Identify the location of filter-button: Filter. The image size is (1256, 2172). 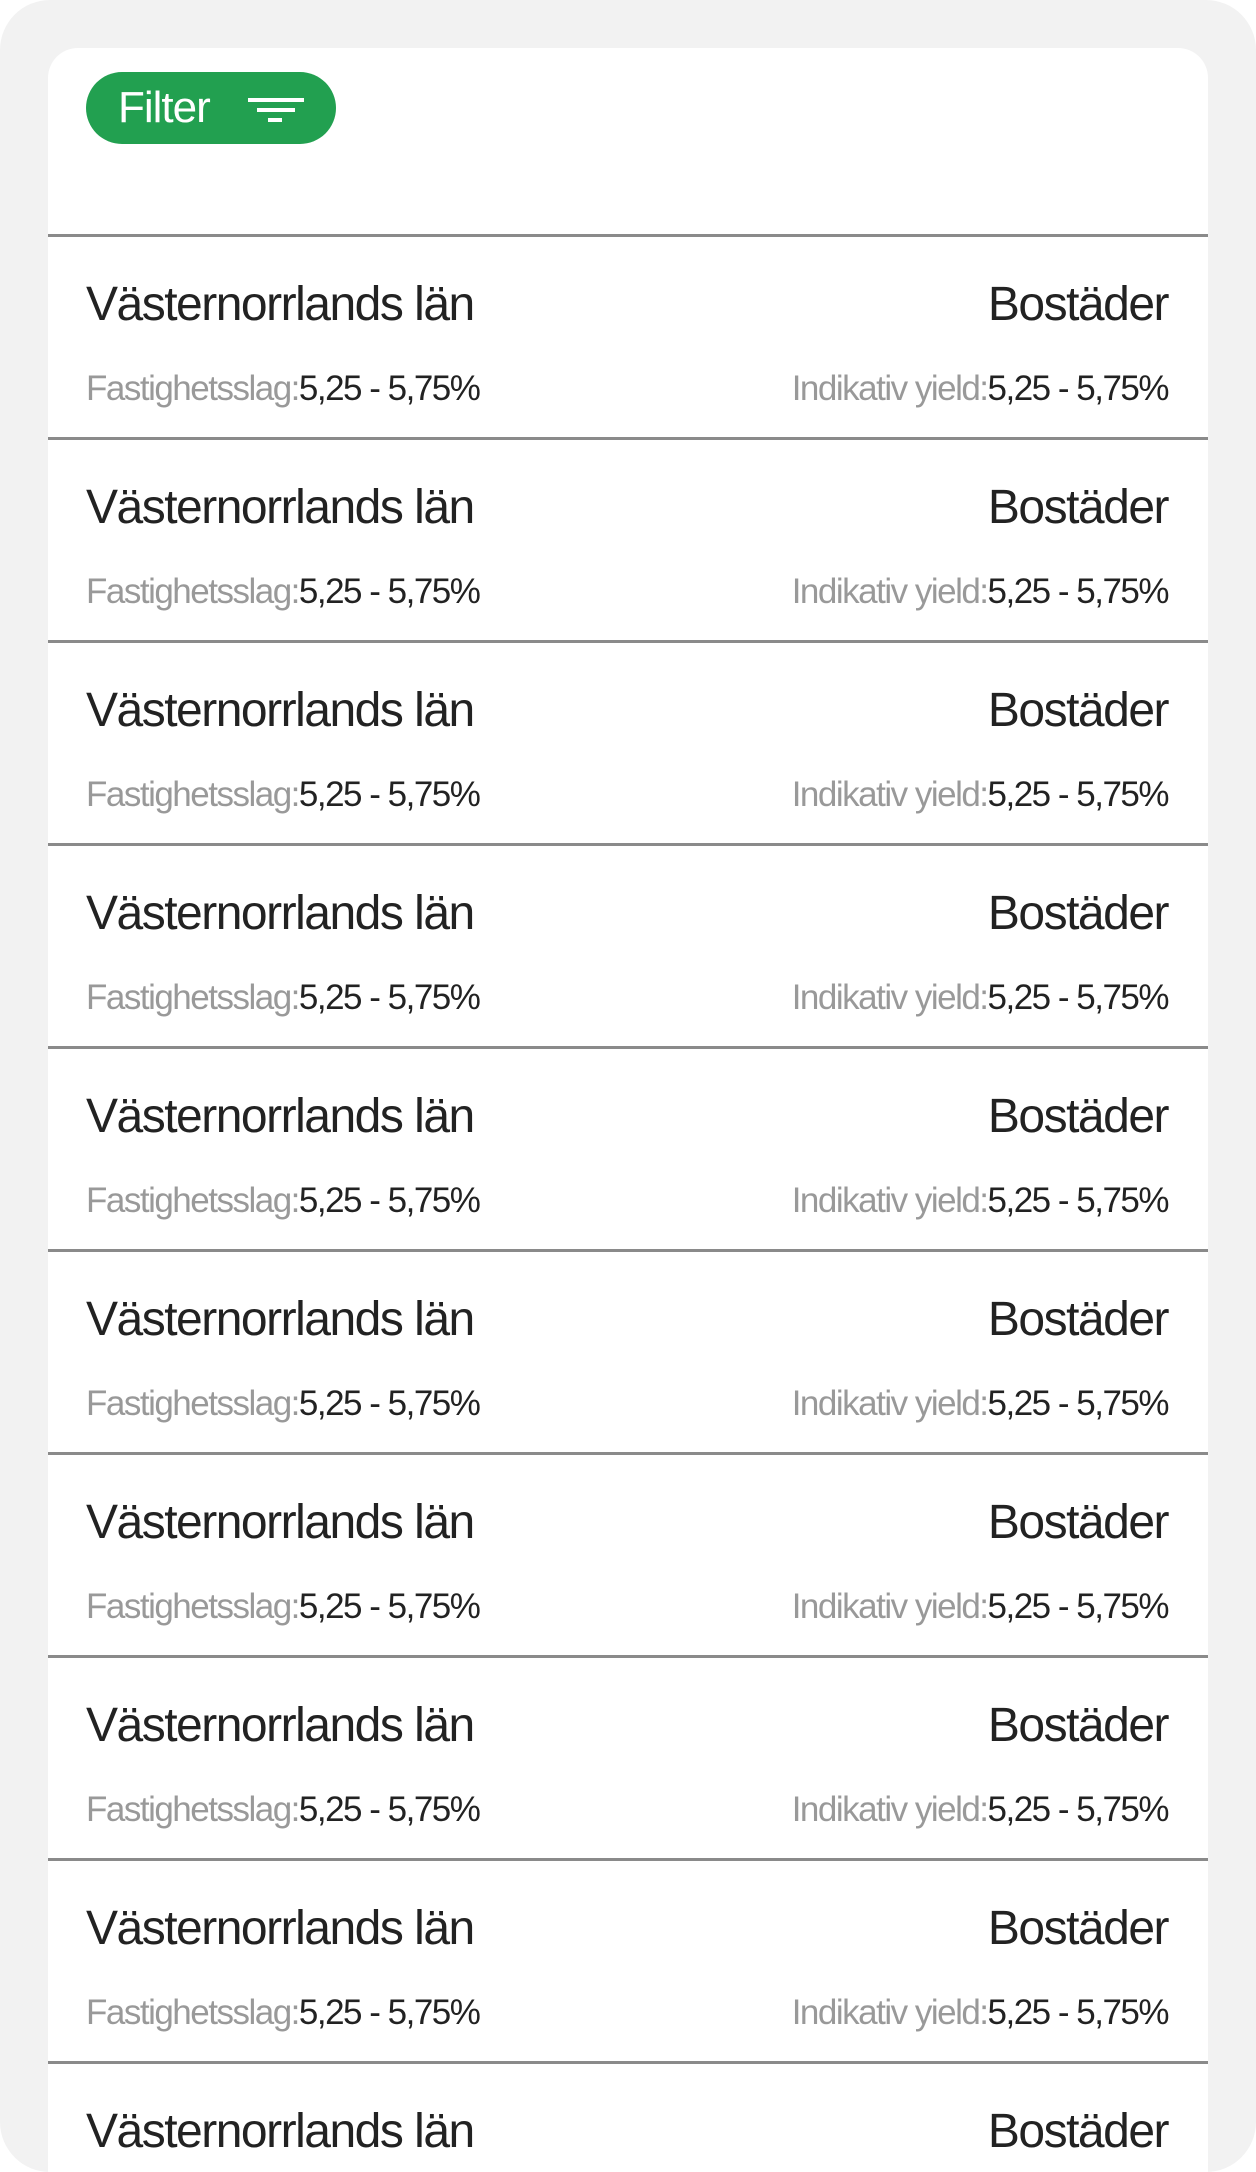
(211, 108).